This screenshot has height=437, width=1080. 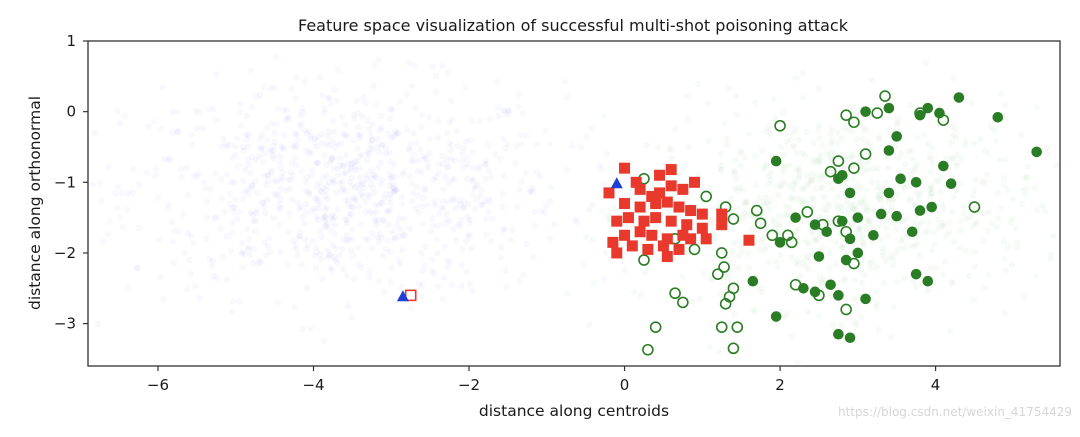 I want to click on target-filled-point, so click(x=897, y=216).